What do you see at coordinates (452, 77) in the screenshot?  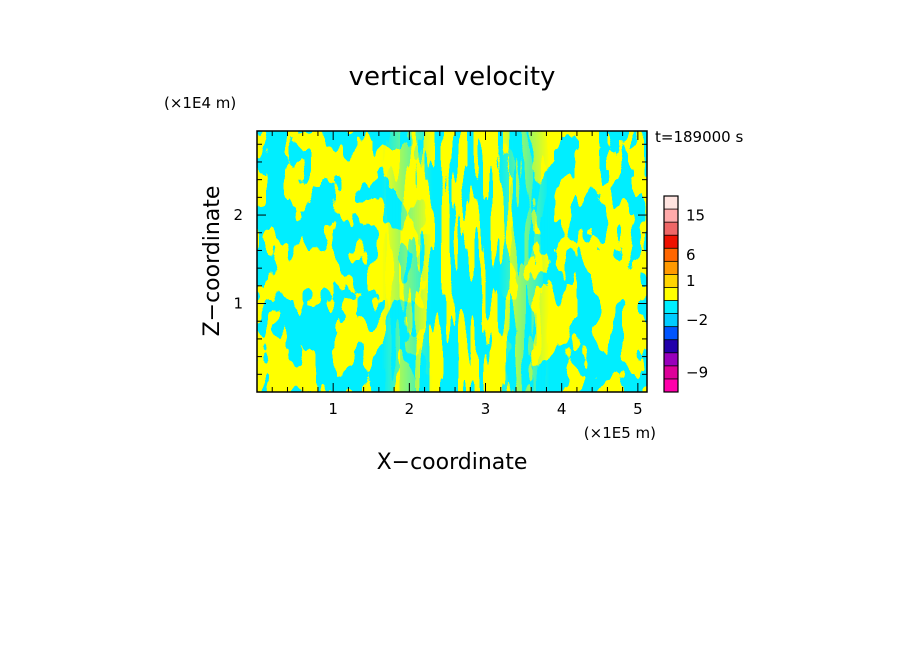 I see `chart-title: vertical velocity` at bounding box center [452, 77].